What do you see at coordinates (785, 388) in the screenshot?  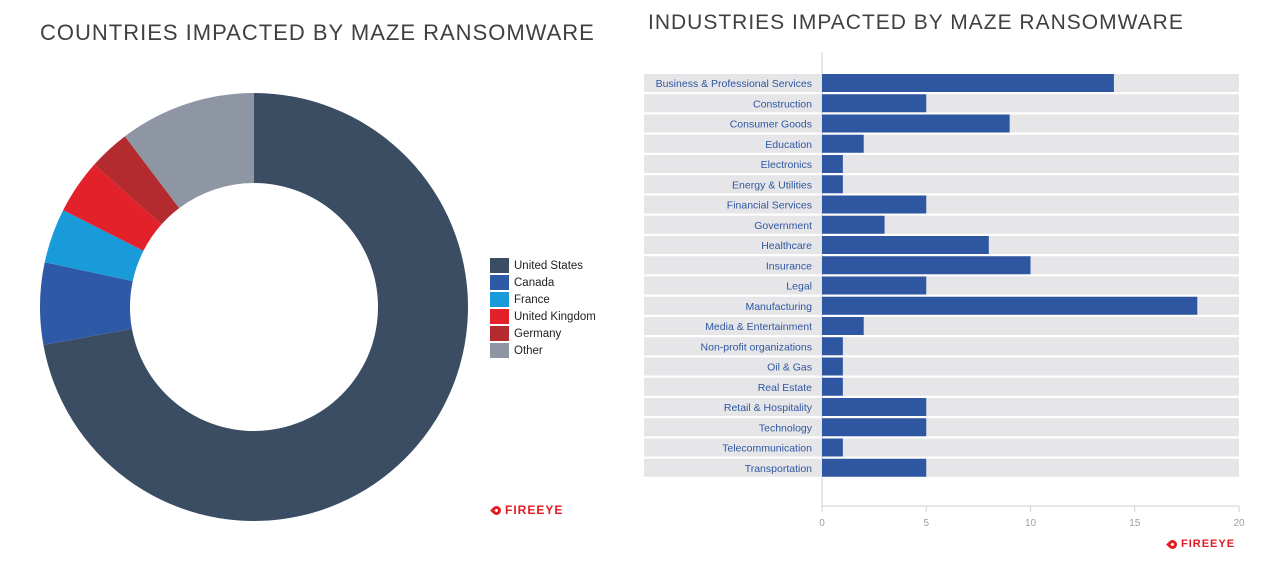 I see `category-label: Real Estate` at bounding box center [785, 388].